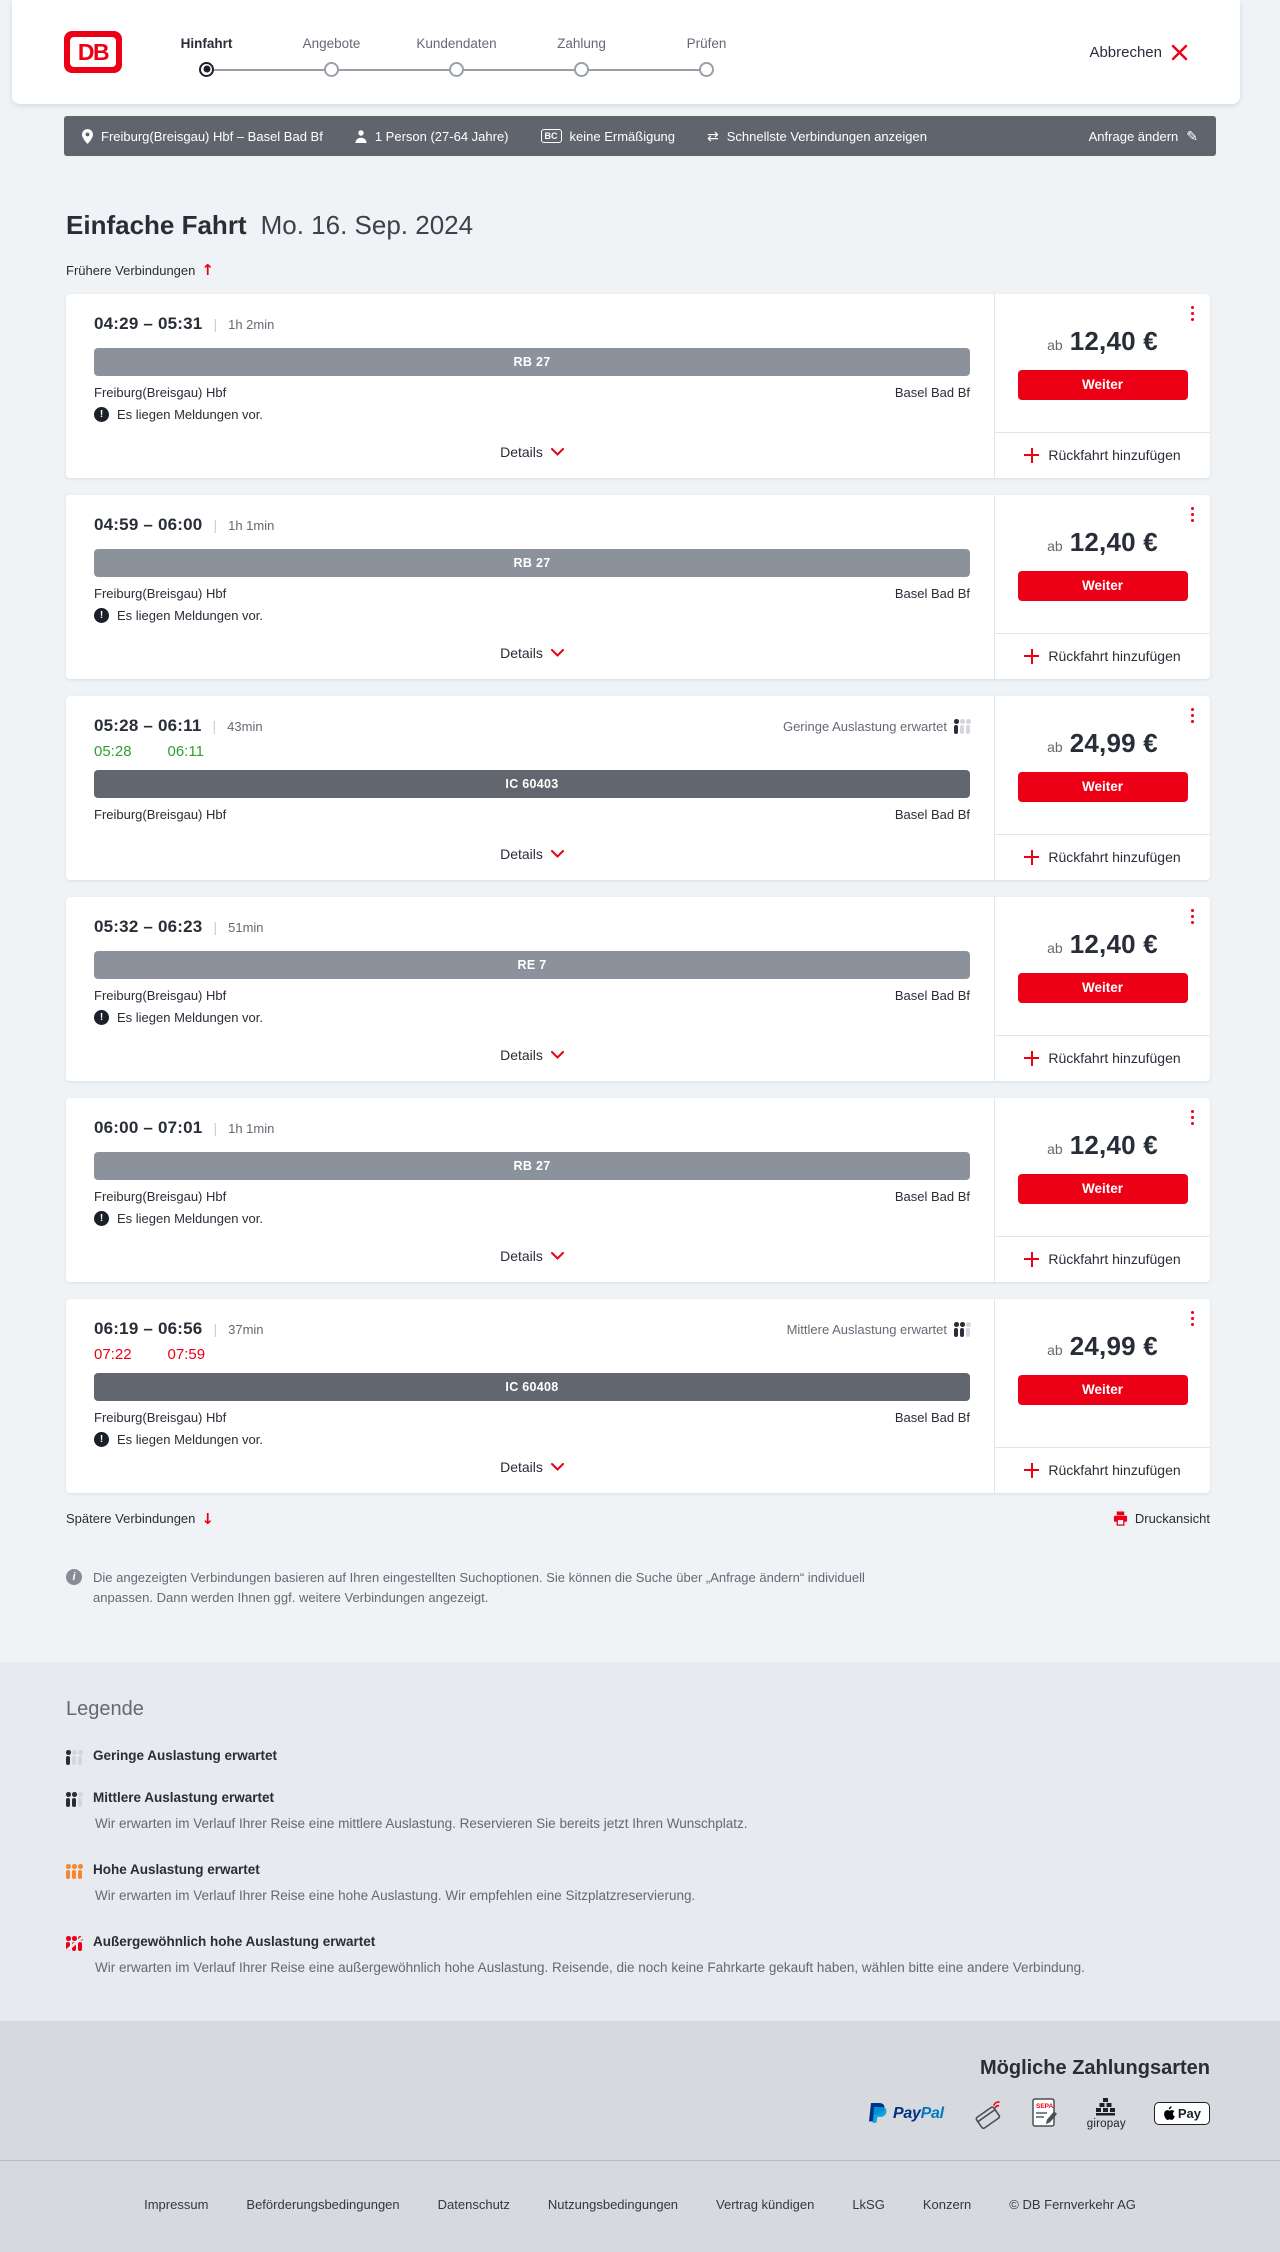 The image size is (1280, 2252). I want to click on duration: 1h 1min, so click(251, 525).